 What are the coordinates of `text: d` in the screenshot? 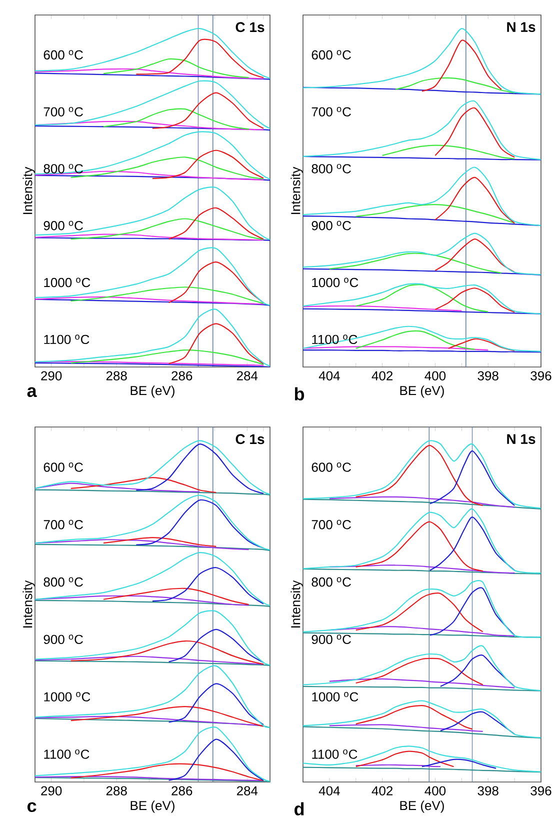 It's located at (299, 809).